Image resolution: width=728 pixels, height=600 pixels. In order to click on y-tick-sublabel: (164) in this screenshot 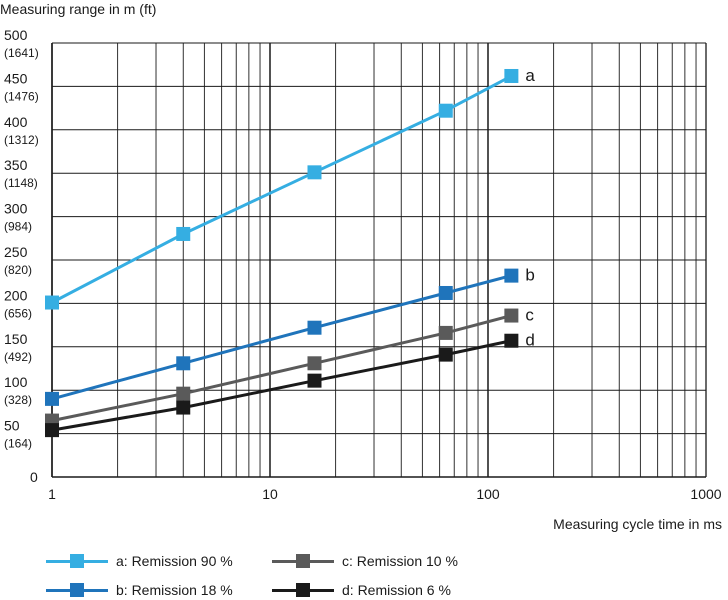, I will do `click(18, 444)`.